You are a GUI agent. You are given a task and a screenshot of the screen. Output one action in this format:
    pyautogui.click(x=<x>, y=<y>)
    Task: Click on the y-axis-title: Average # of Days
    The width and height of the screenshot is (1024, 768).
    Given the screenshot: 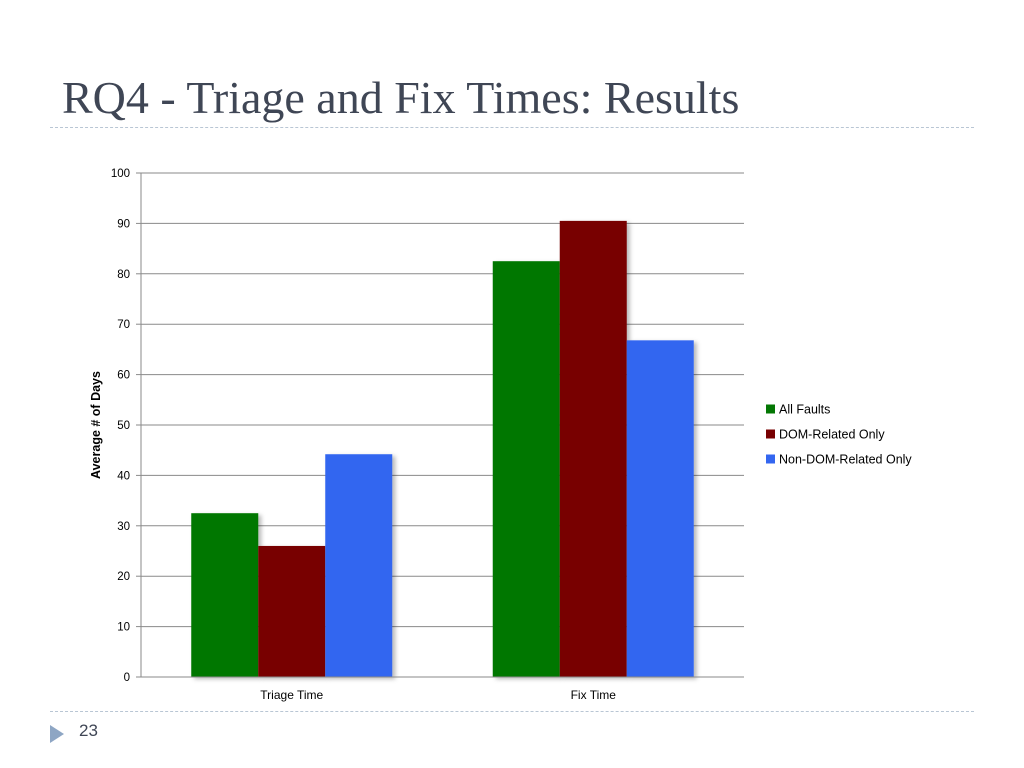 What is the action you would take?
    pyautogui.click(x=96, y=425)
    